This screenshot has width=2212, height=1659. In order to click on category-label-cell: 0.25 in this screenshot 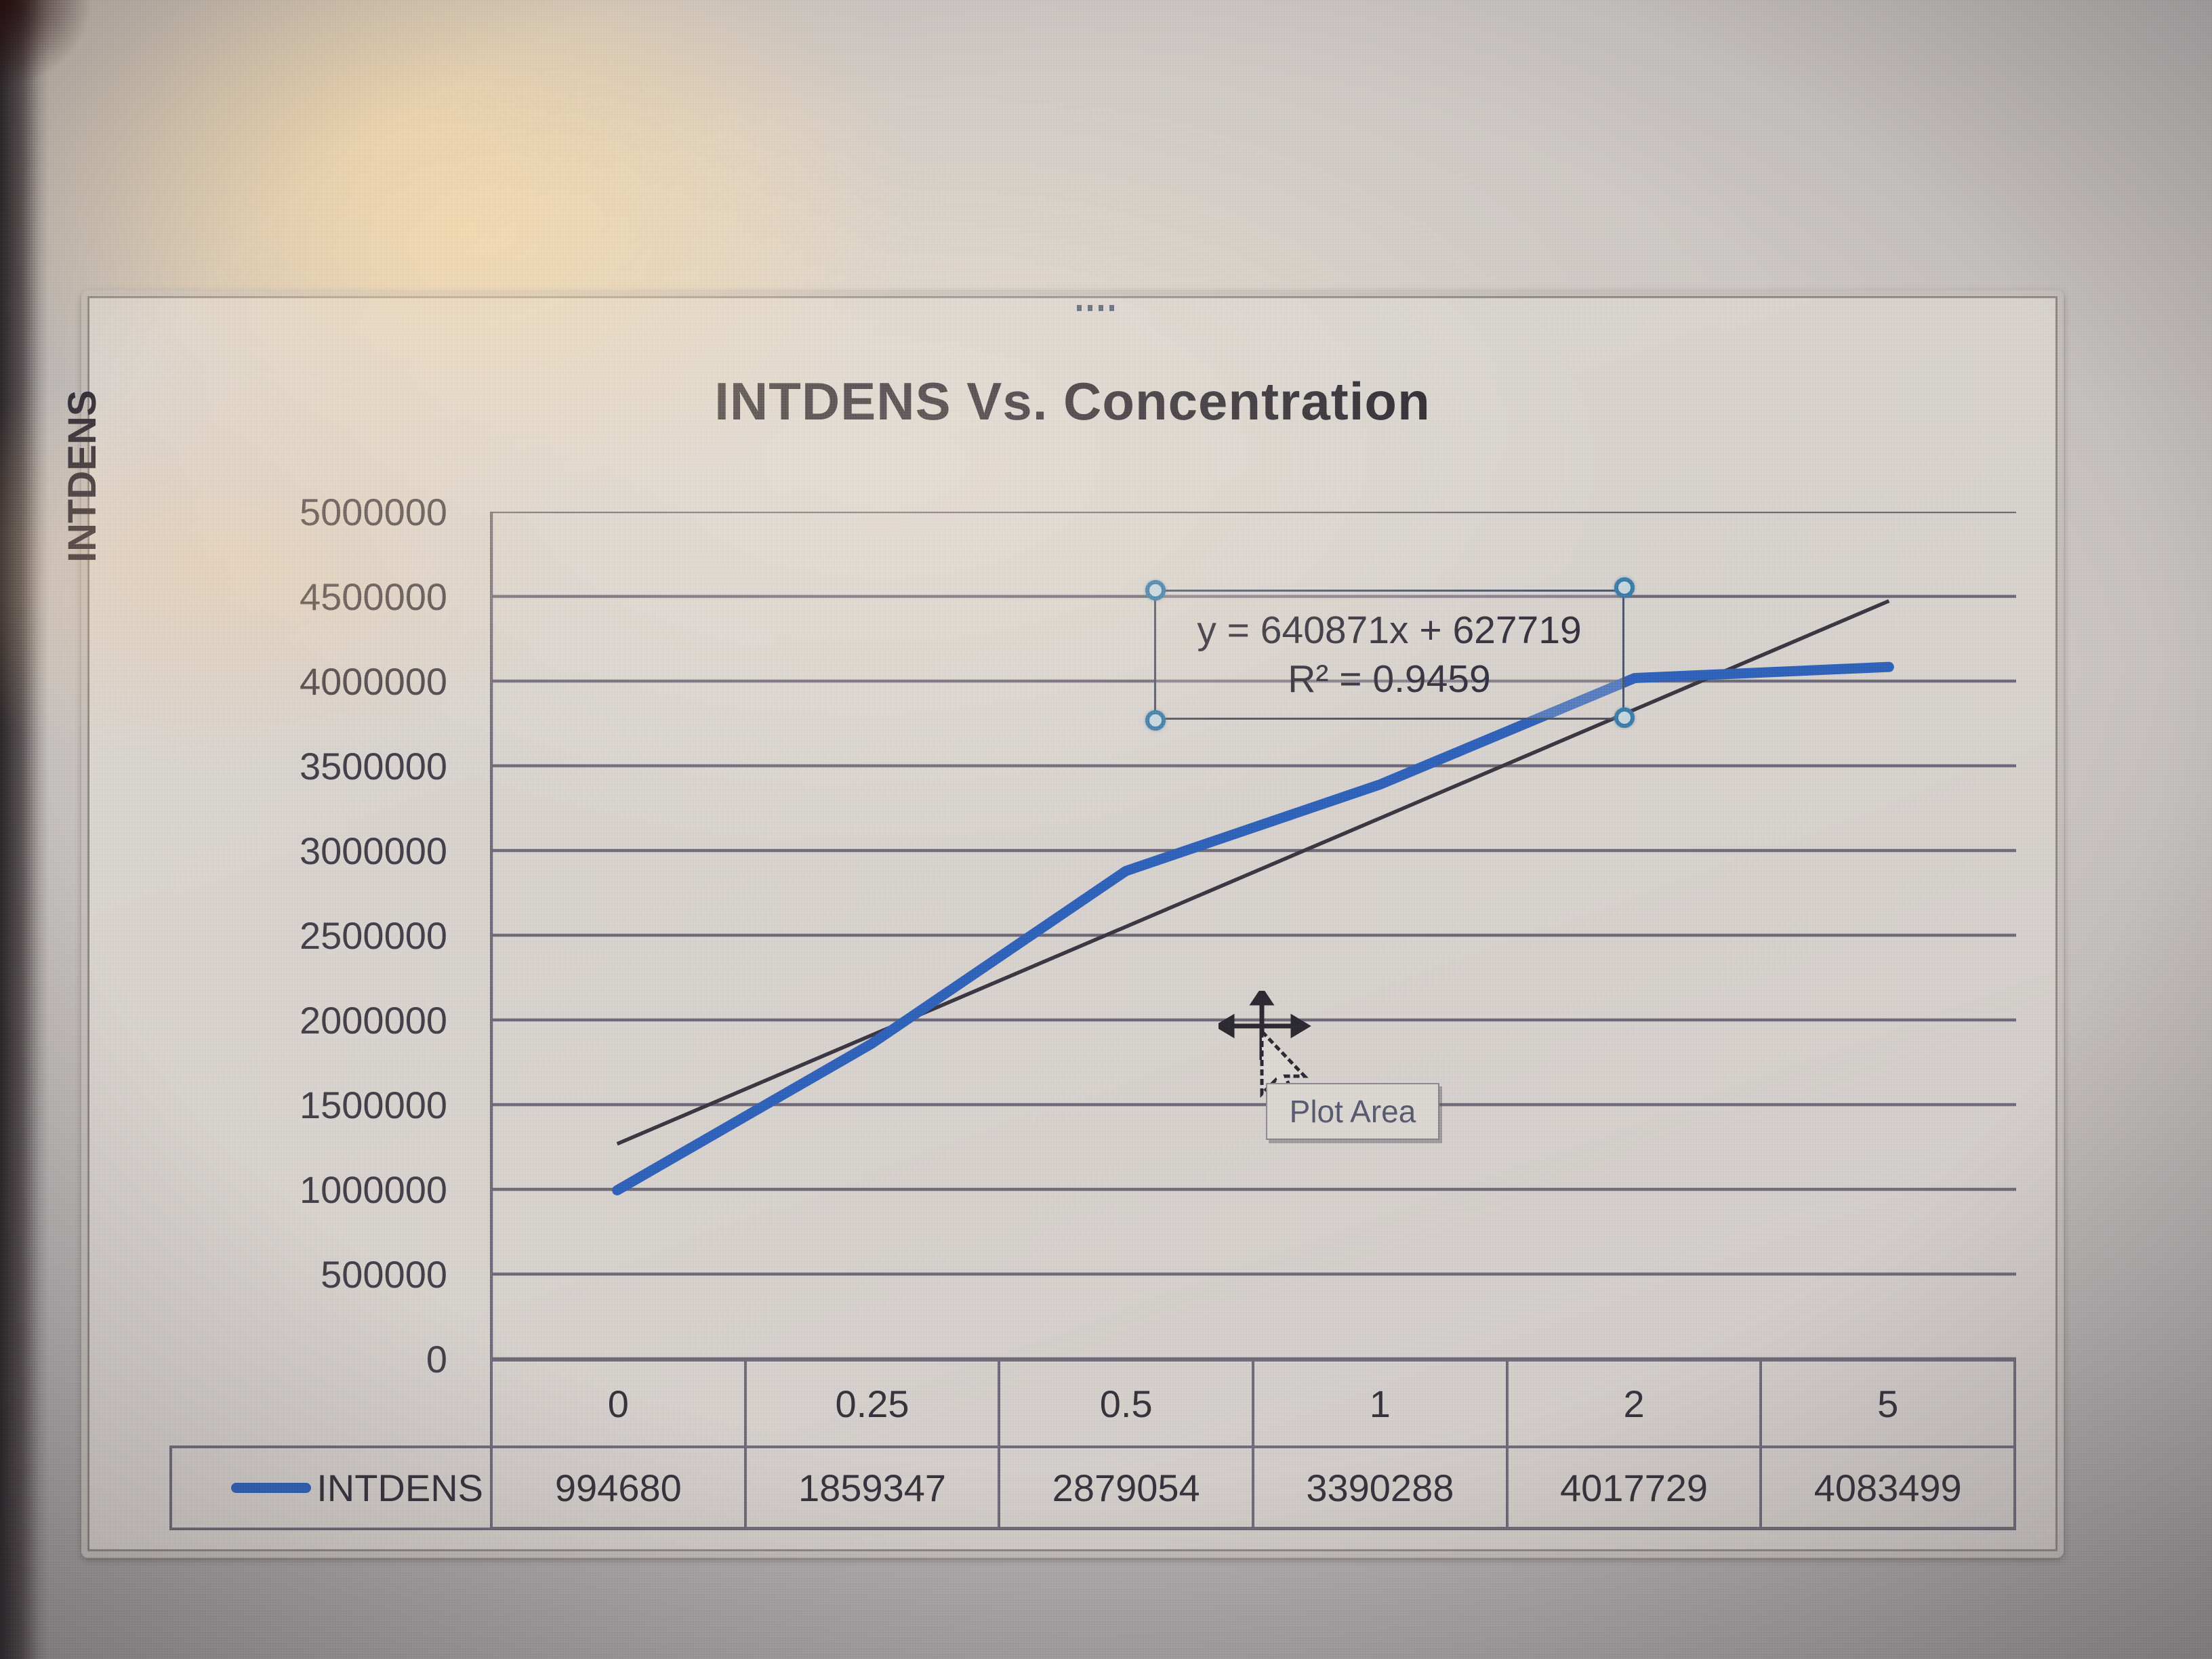, I will do `click(870, 1403)`.